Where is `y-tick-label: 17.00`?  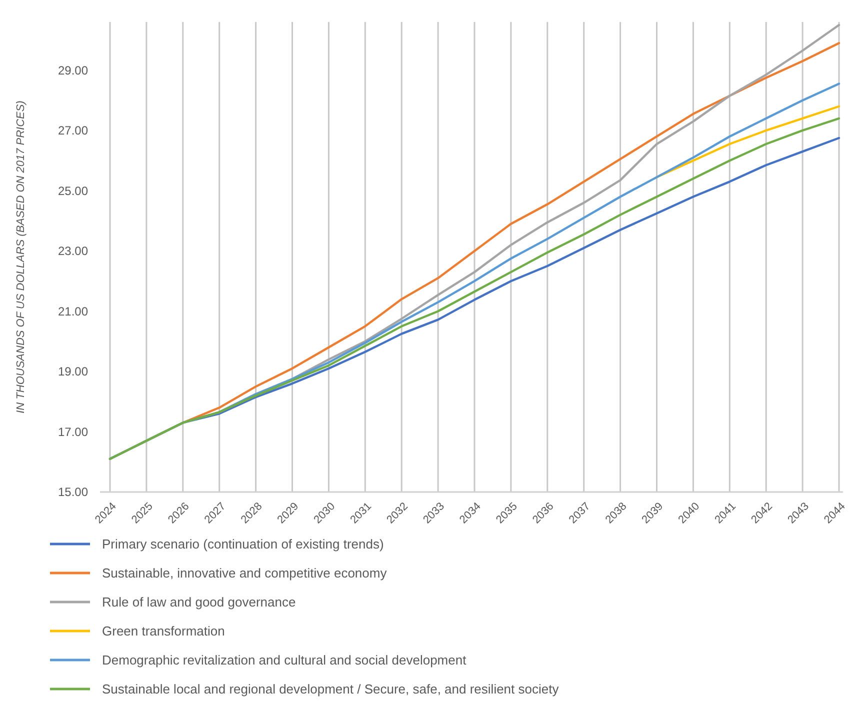 y-tick-label: 17.00 is located at coordinates (73, 431).